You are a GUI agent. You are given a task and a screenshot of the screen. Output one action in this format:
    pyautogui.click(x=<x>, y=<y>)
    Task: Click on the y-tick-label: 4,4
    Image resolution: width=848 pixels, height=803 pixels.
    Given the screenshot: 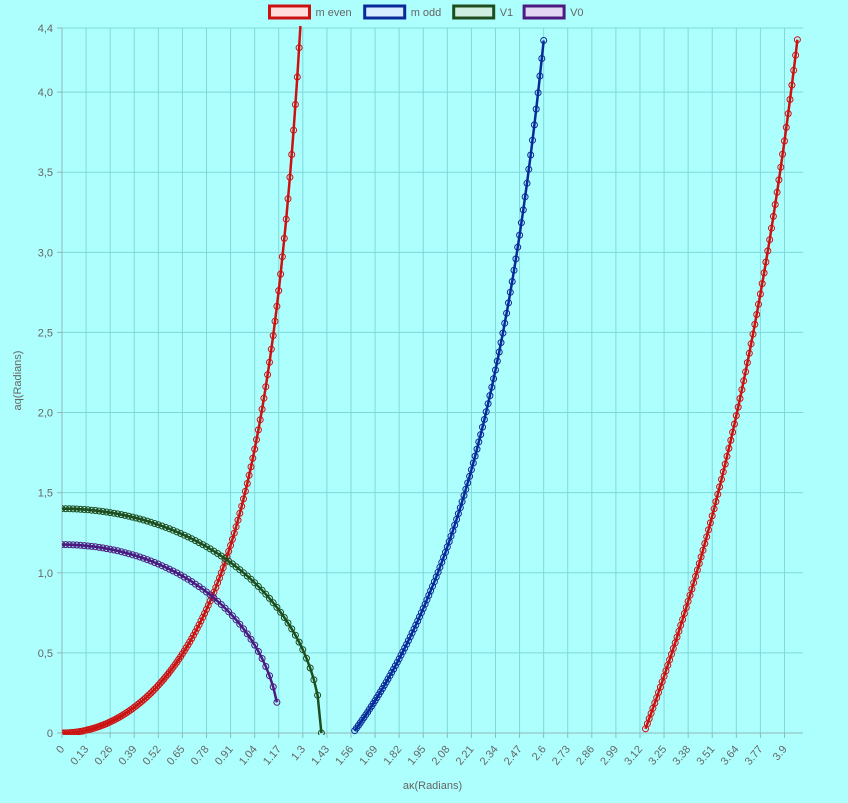 What is the action you would take?
    pyautogui.click(x=45, y=29)
    